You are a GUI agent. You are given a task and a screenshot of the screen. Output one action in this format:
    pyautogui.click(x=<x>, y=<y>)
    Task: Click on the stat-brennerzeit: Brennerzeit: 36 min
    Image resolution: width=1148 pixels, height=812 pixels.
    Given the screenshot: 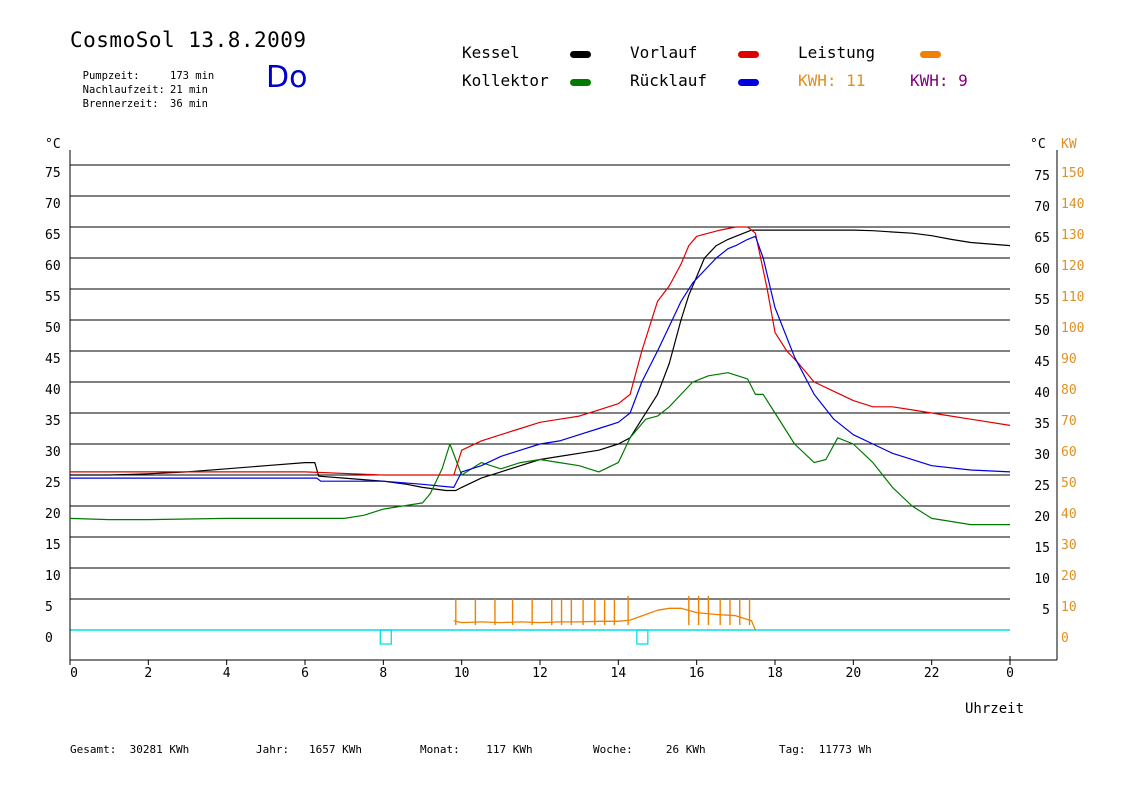 What is the action you would take?
    pyautogui.click(x=139, y=98)
    